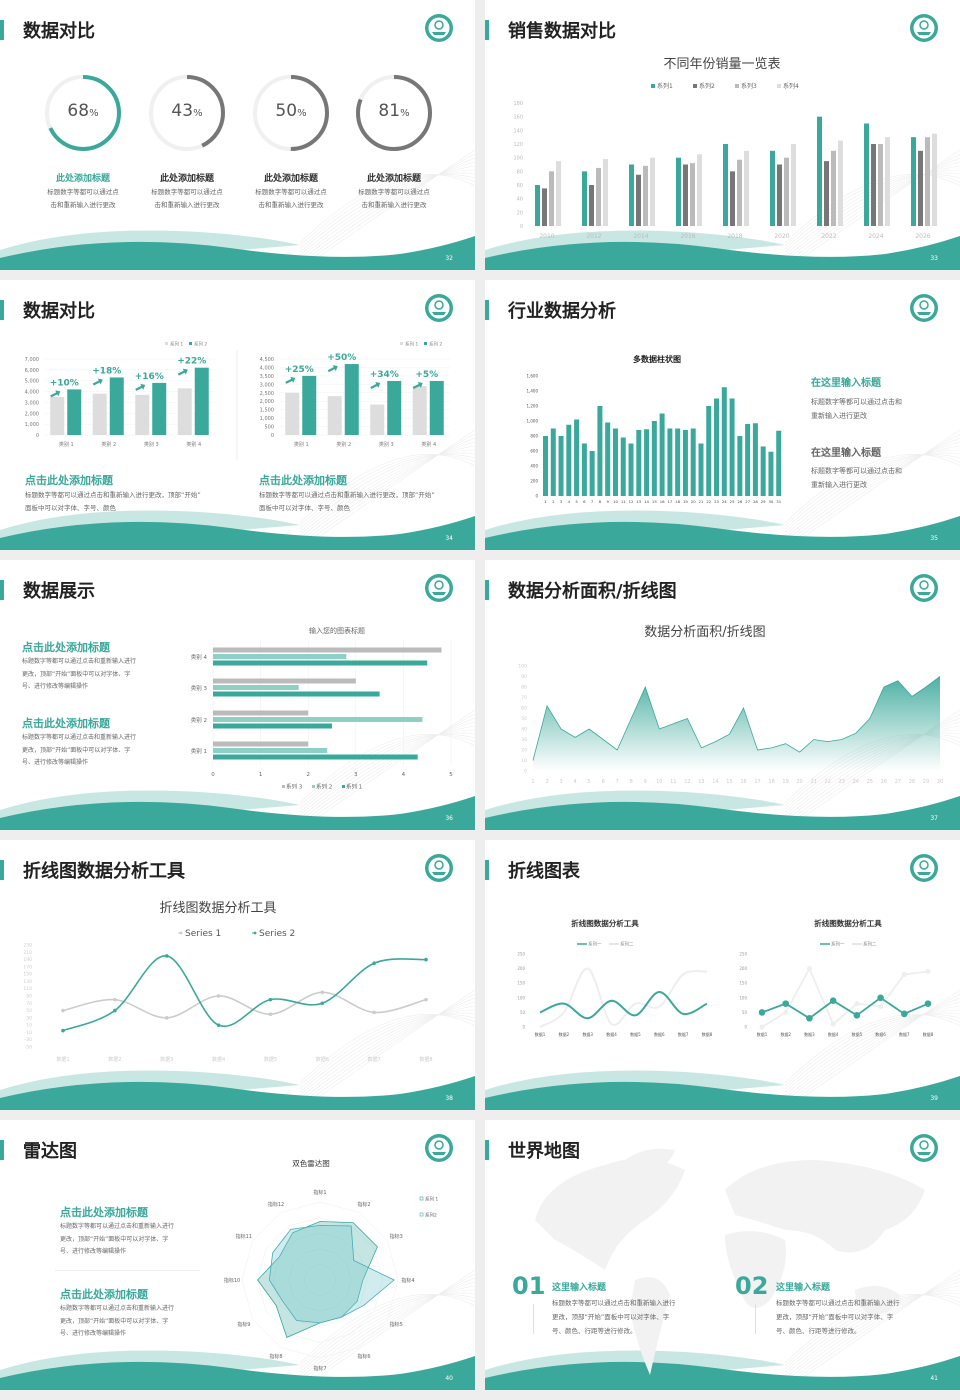  What do you see at coordinates (743, 997) in the screenshot?
I see `y-tick-label: 100` at bounding box center [743, 997].